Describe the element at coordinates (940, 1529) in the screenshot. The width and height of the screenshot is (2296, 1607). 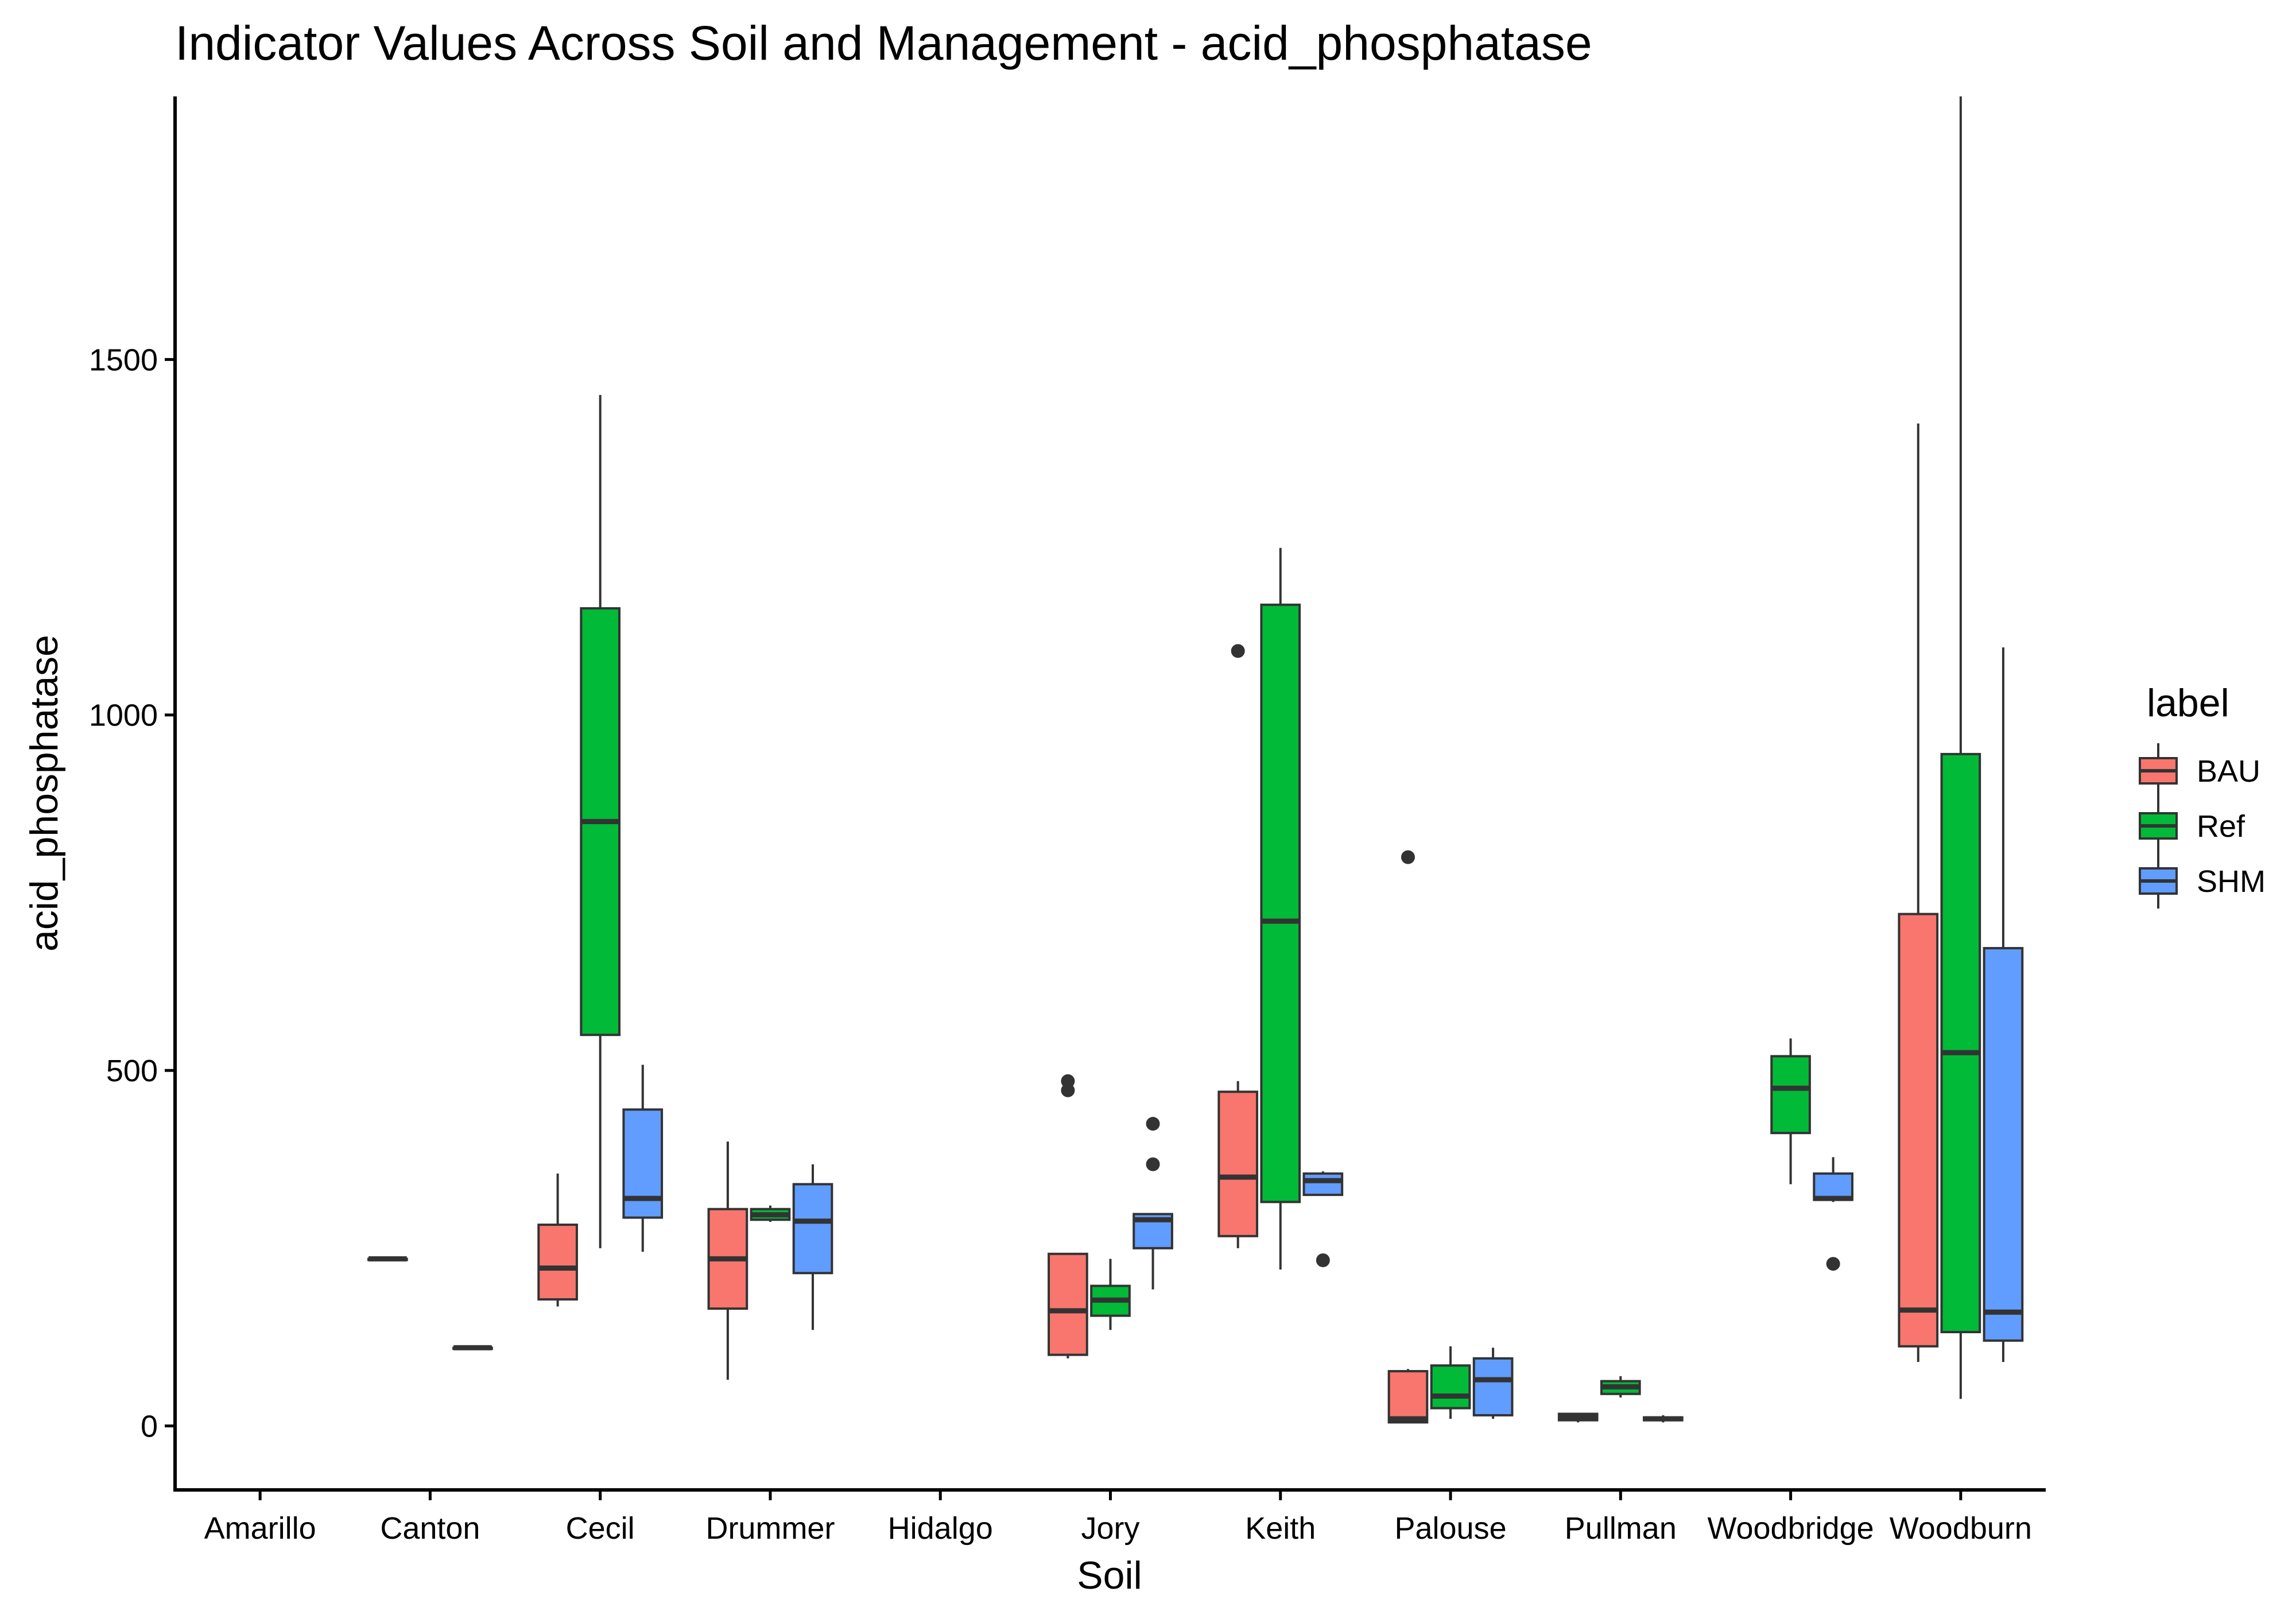
I see `x-tick-label: Hidalgo` at that location.